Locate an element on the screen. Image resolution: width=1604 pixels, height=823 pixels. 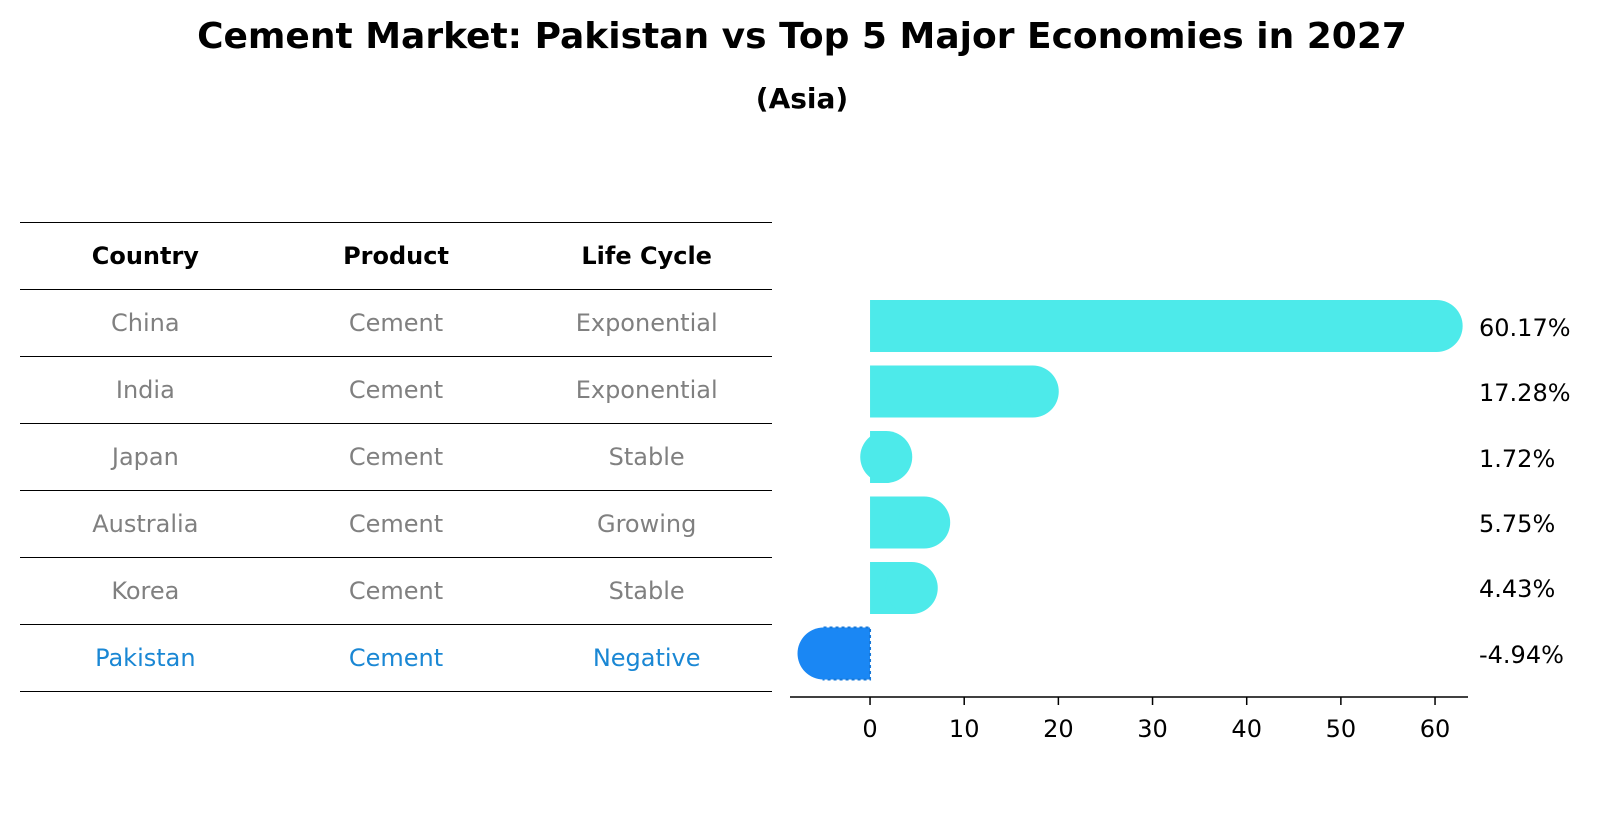
table-row: India Cement Exponential is located at coordinates (396, 390).